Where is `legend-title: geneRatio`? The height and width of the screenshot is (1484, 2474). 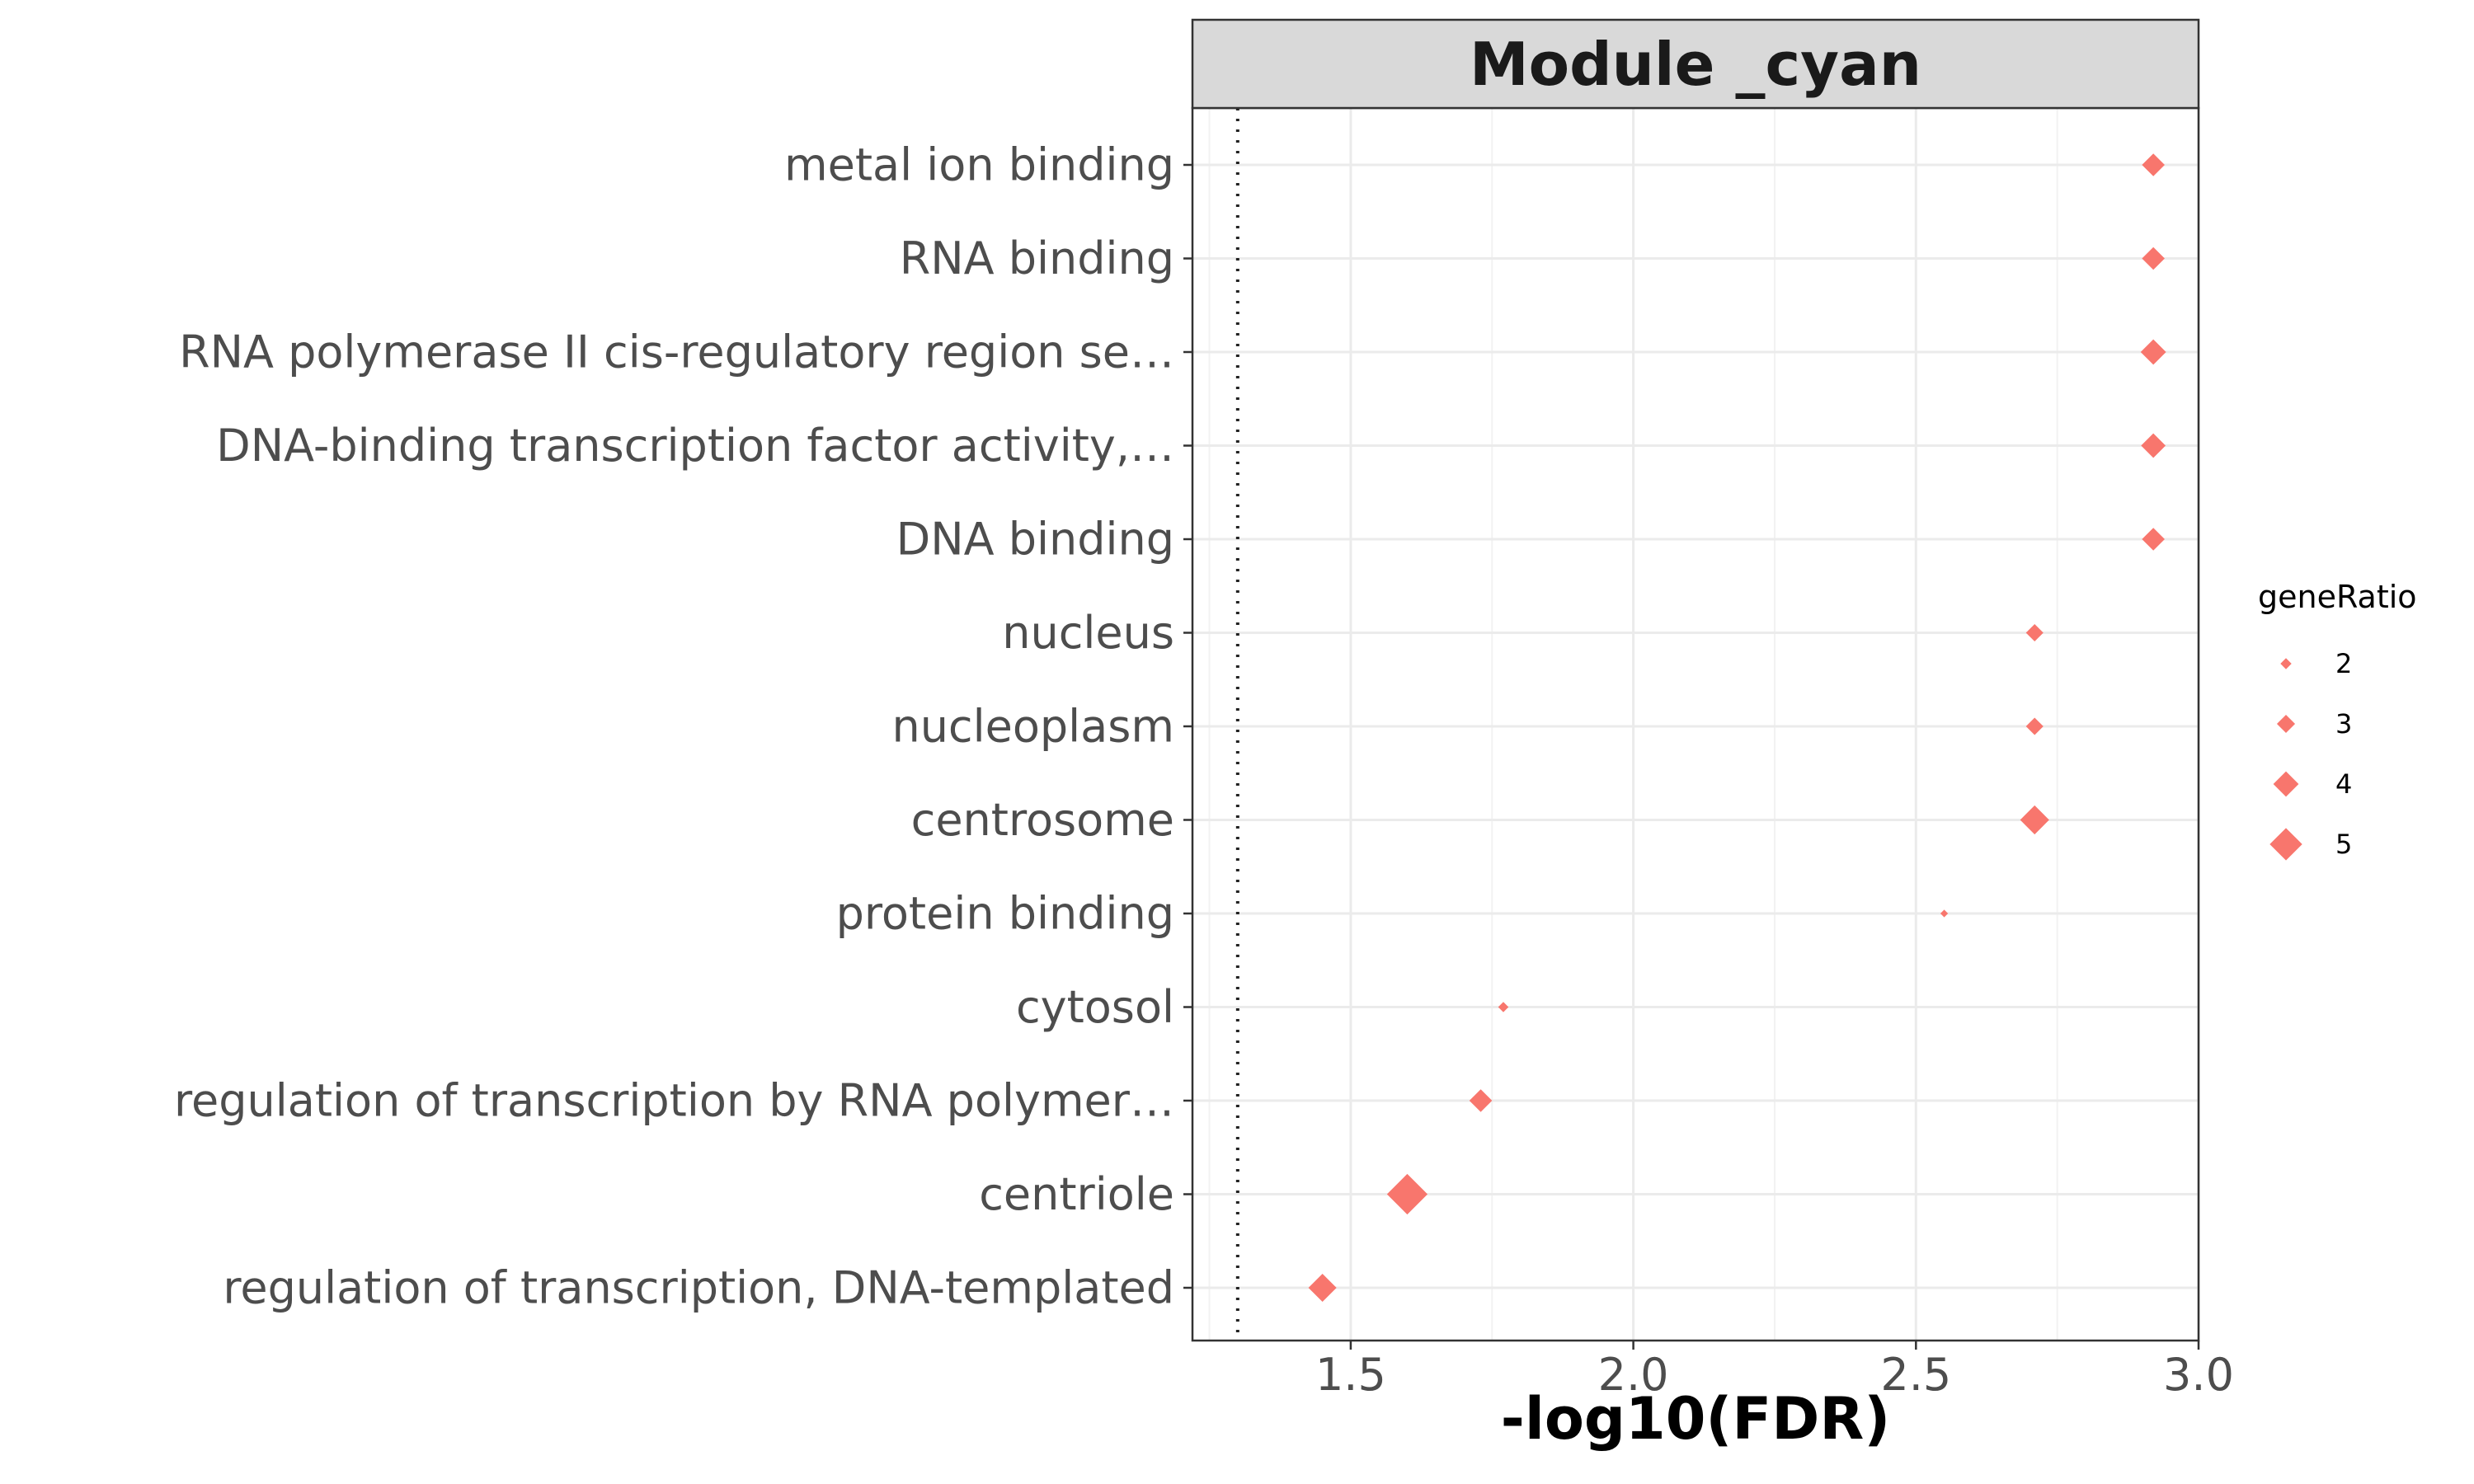 legend-title: geneRatio is located at coordinates (2337, 597).